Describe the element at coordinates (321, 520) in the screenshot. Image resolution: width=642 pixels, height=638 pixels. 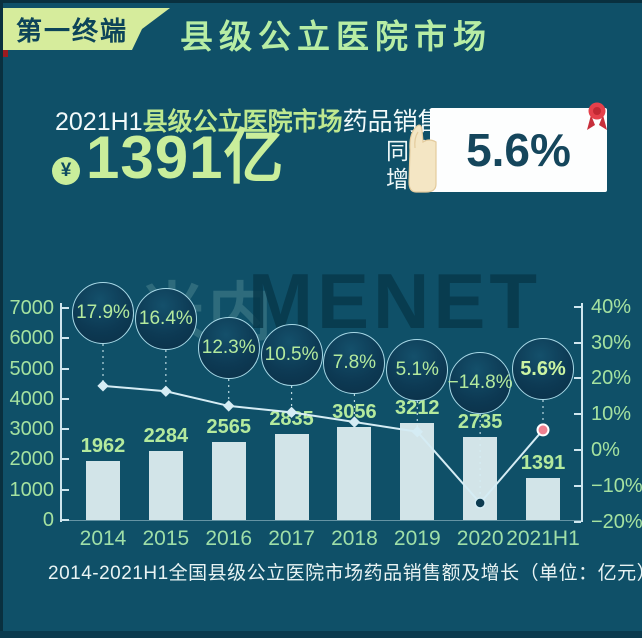
I see `x-axis-baseline` at that location.